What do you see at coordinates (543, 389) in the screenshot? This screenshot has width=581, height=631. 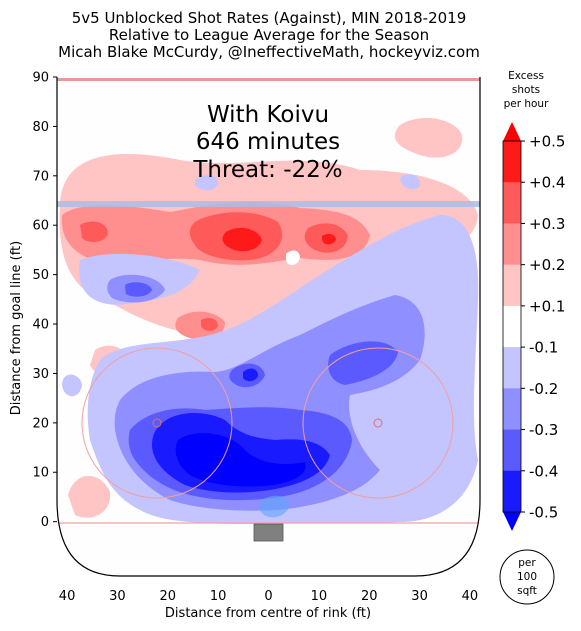 I see `colorbar-tick-label: -0.2` at bounding box center [543, 389].